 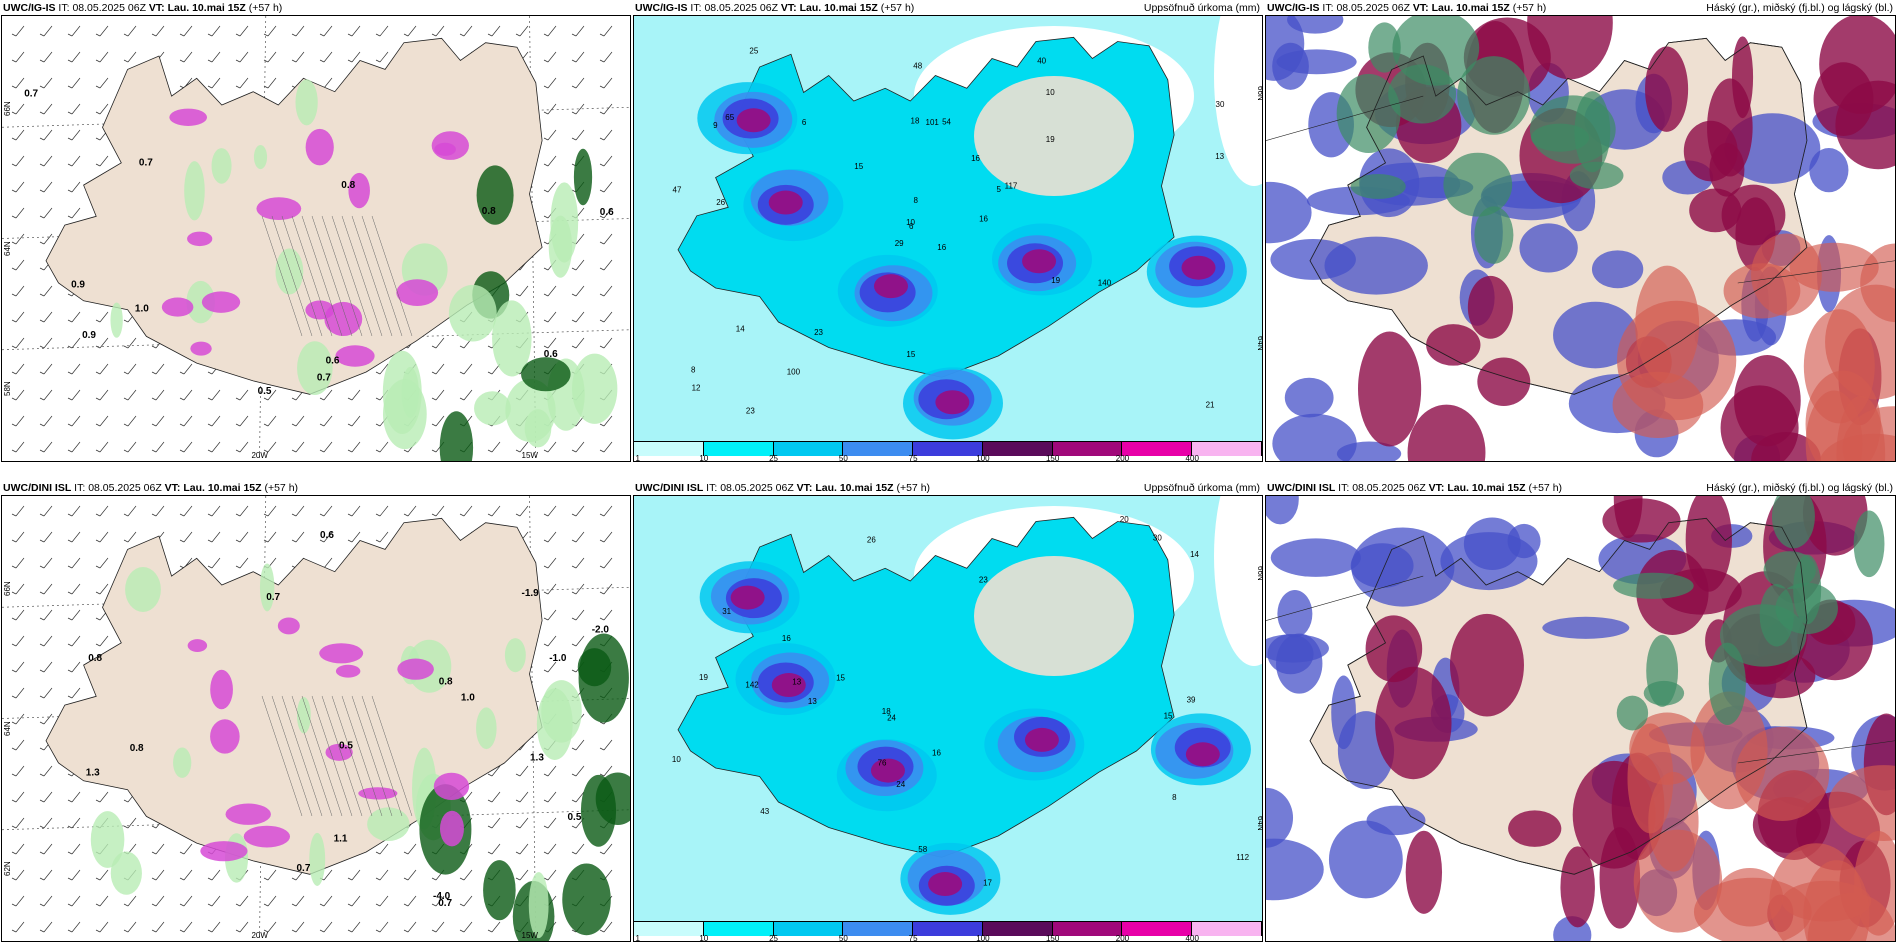 I want to click on precip-value-label: 142, so click(x=752, y=684).